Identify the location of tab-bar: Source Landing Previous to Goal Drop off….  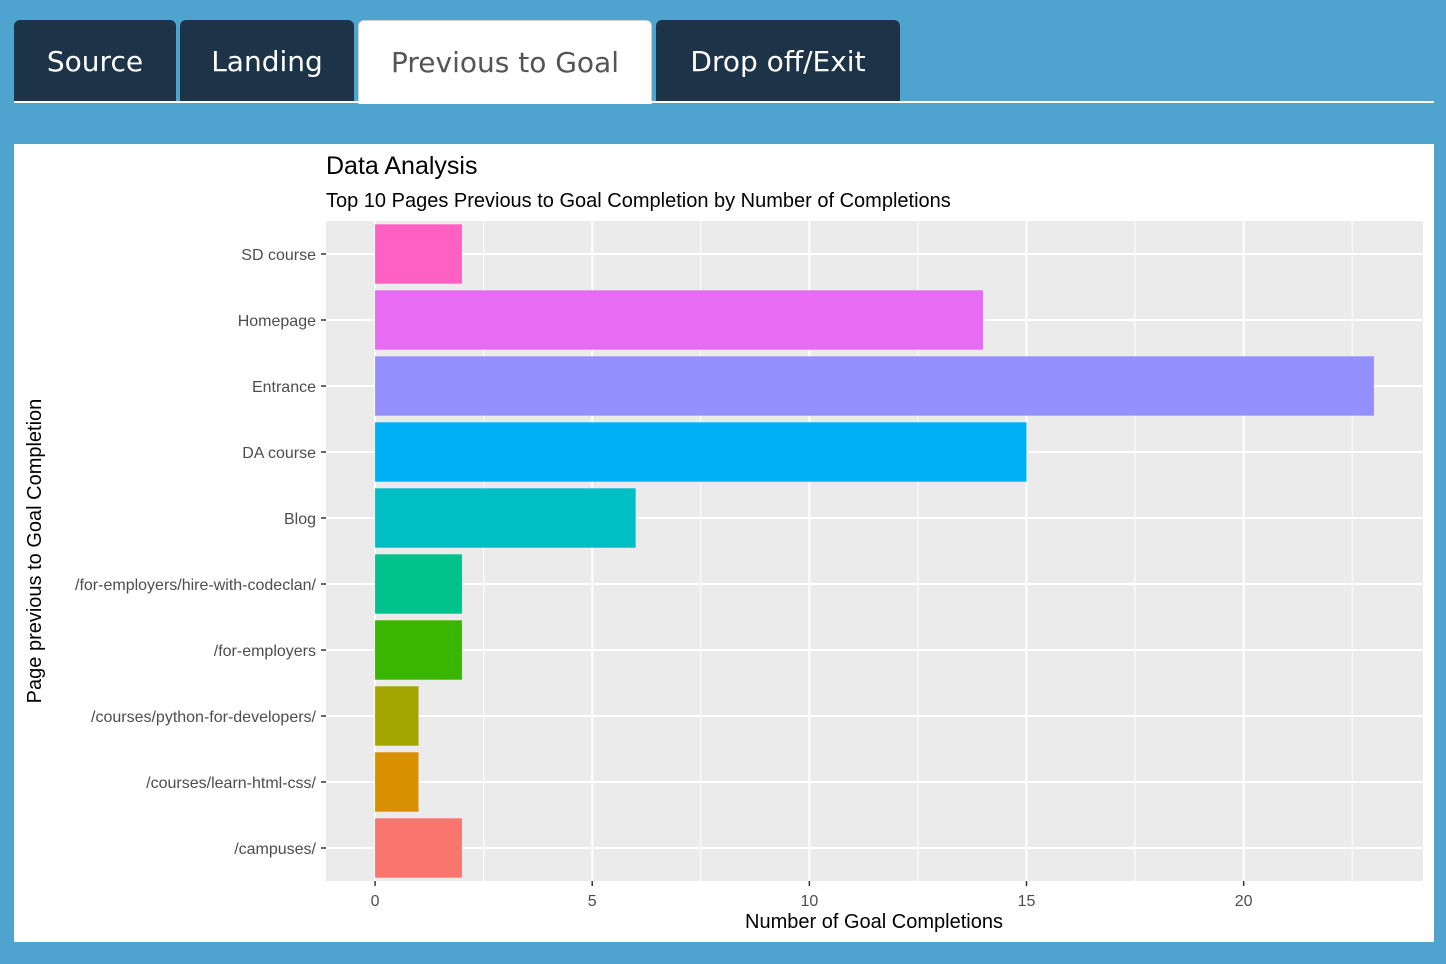
(724, 62).